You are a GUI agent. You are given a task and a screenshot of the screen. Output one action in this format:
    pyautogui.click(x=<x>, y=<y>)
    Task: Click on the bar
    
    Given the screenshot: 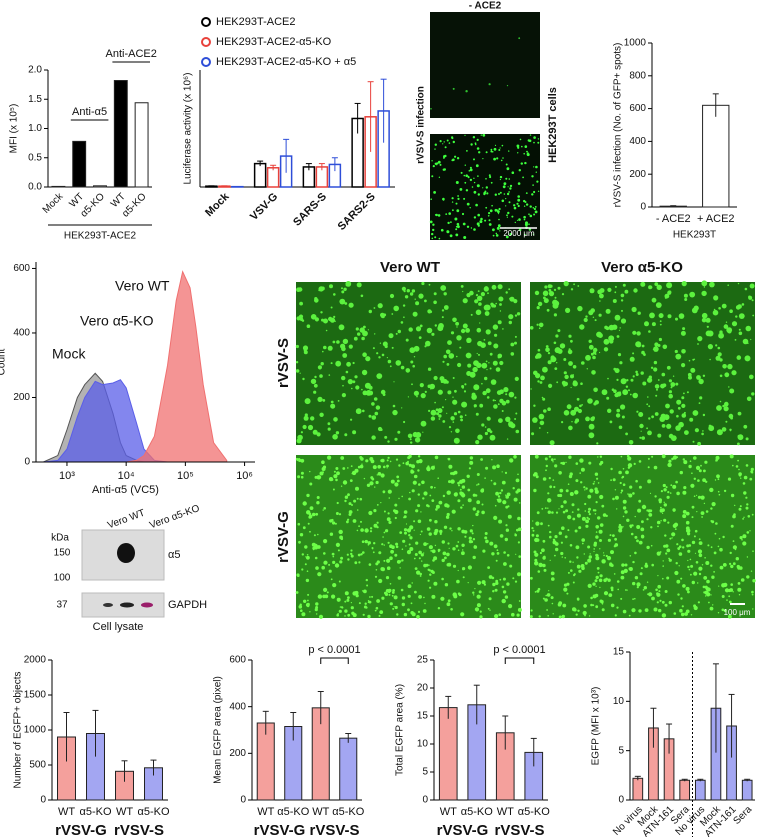 What is the action you would take?
    pyautogui.click(x=716, y=156)
    